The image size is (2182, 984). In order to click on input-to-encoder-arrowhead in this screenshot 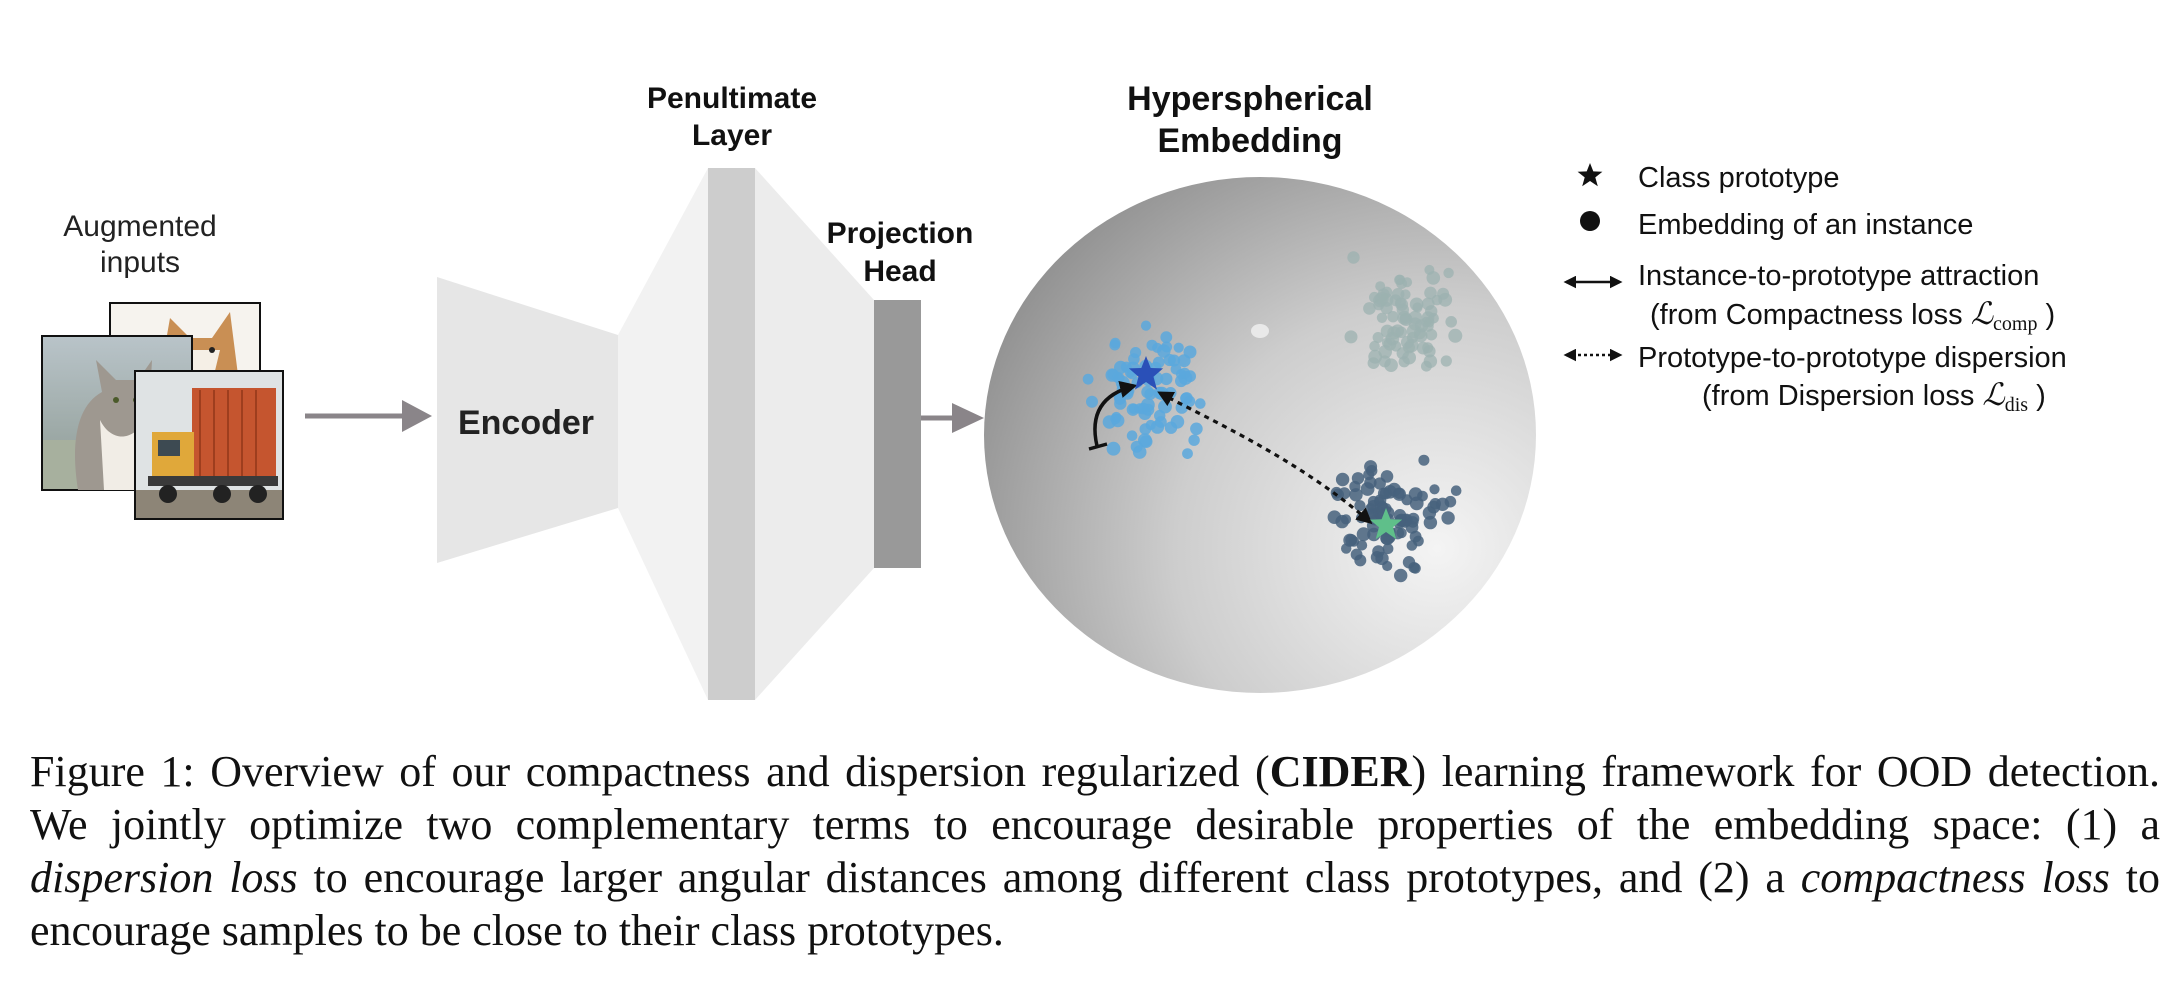, I will do `click(417, 416)`.